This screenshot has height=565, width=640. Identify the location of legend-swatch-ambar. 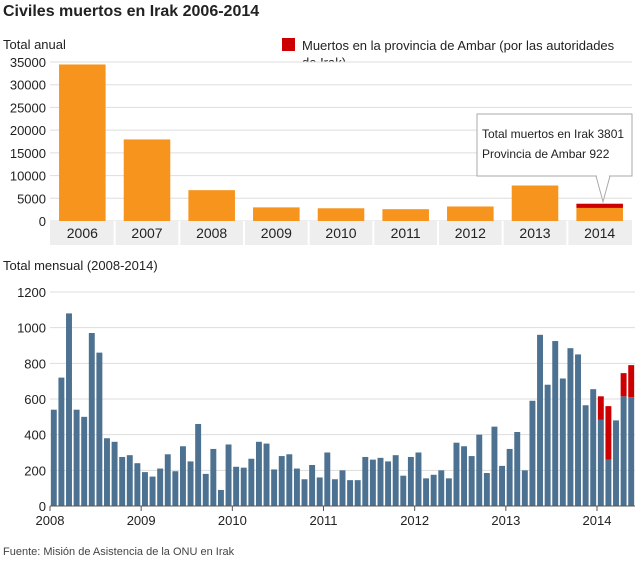
(288, 44).